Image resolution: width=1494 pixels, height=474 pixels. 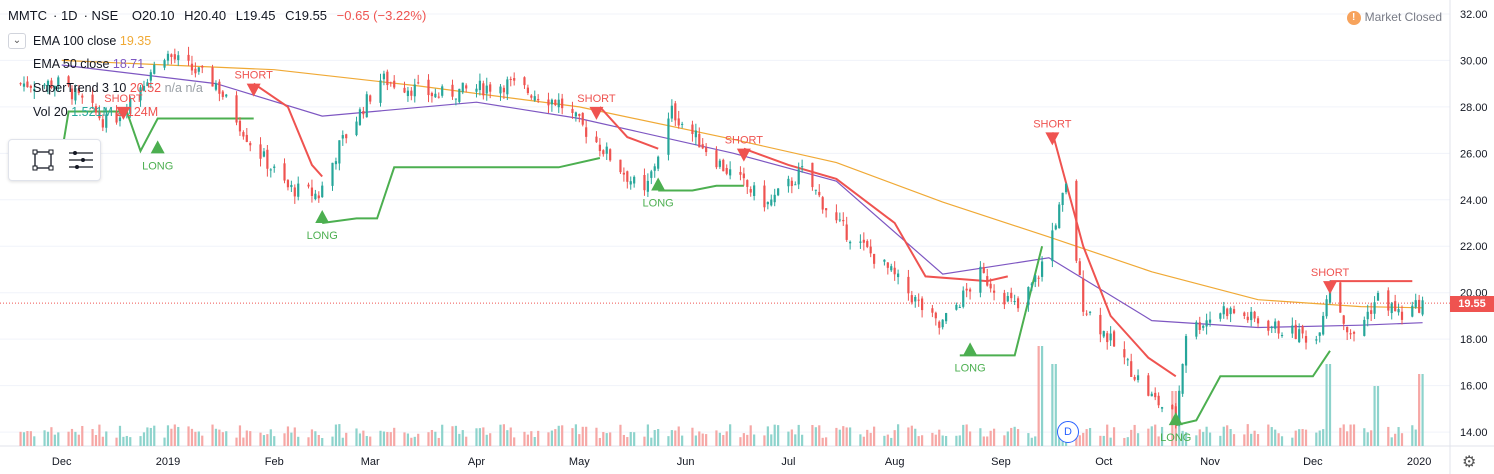 I want to click on price-tick-label: 18.00, so click(x=1474, y=340).